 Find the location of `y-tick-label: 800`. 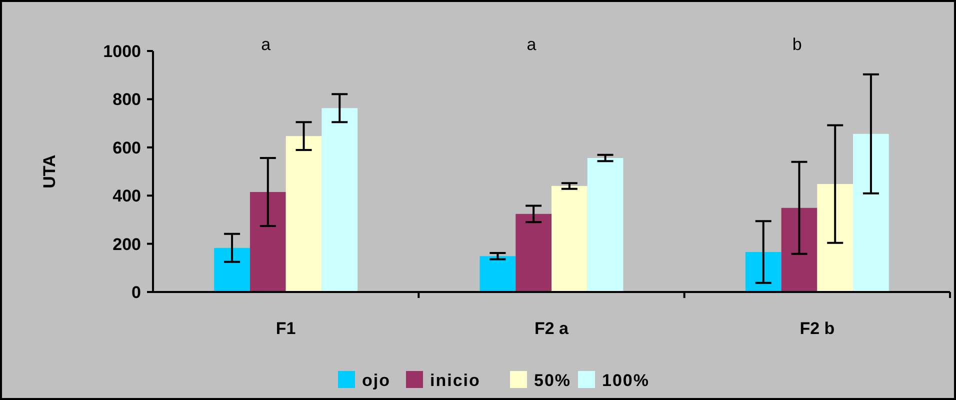

y-tick-label: 800 is located at coordinates (126, 100).